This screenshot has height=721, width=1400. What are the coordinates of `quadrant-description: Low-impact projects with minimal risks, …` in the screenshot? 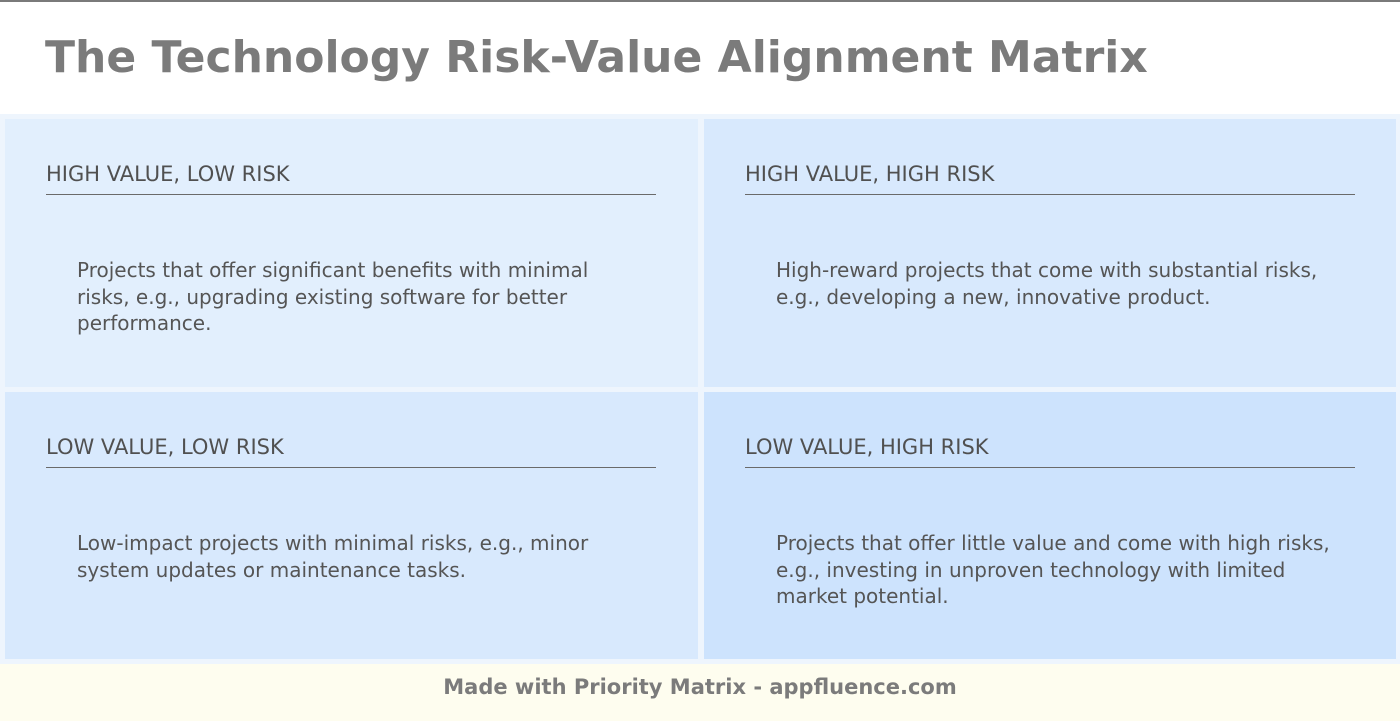 It's located at (333, 556).